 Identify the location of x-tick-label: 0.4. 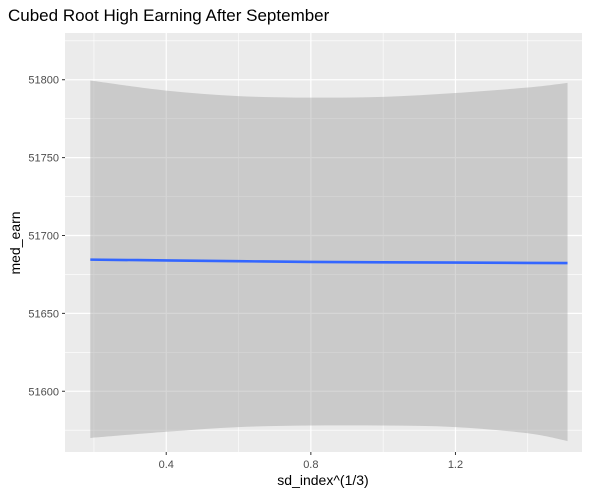
(166, 465).